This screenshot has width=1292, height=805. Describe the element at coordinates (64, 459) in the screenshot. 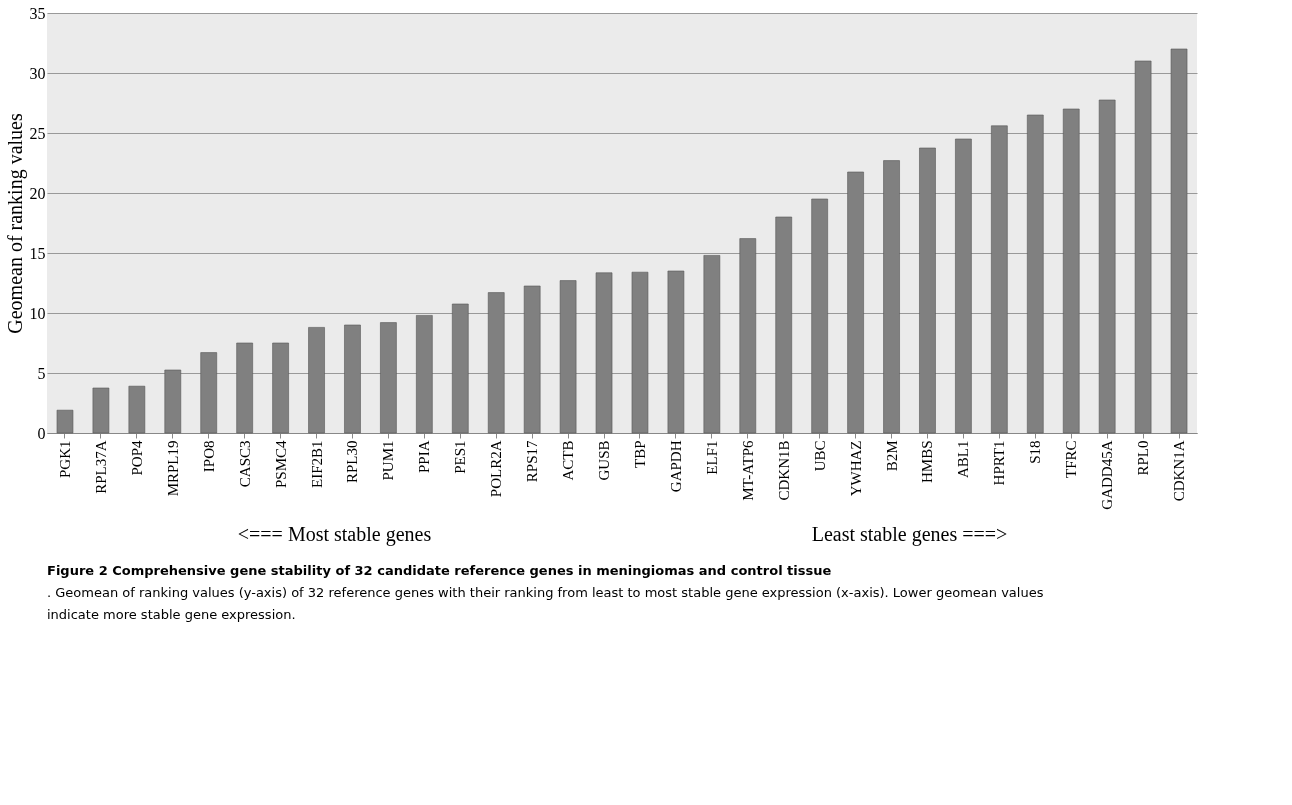

I see `x-tick-label: PGK1` at that location.